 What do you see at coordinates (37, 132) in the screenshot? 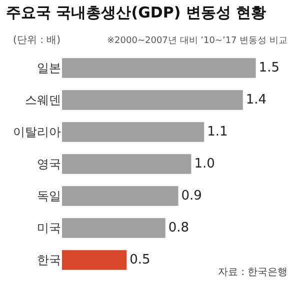
I see `y-tick-label: 이탈리아` at bounding box center [37, 132].